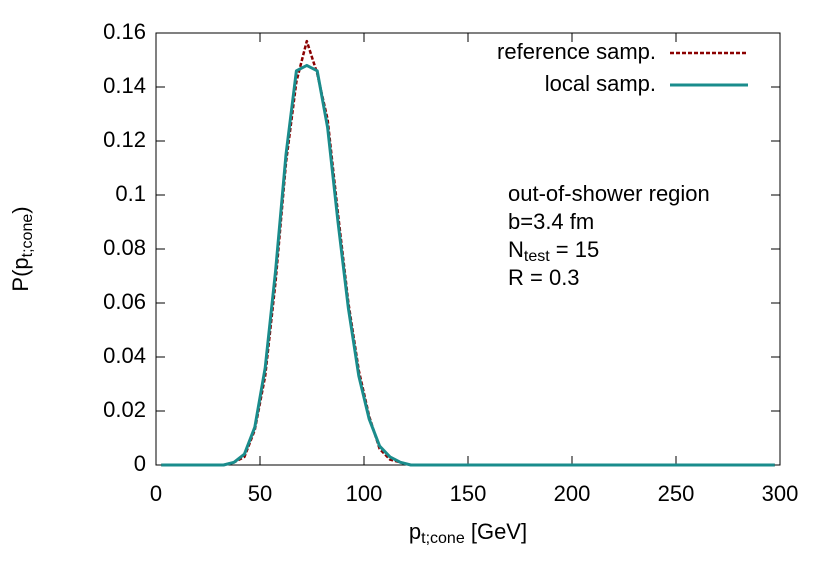 This screenshot has height=581, width=830. I want to click on y-tick-label: 0.08, so click(124, 247).